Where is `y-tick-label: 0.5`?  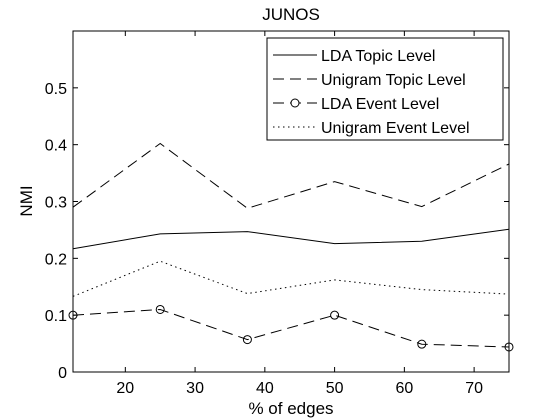 y-tick-label: 0.5 is located at coordinates (56, 89).